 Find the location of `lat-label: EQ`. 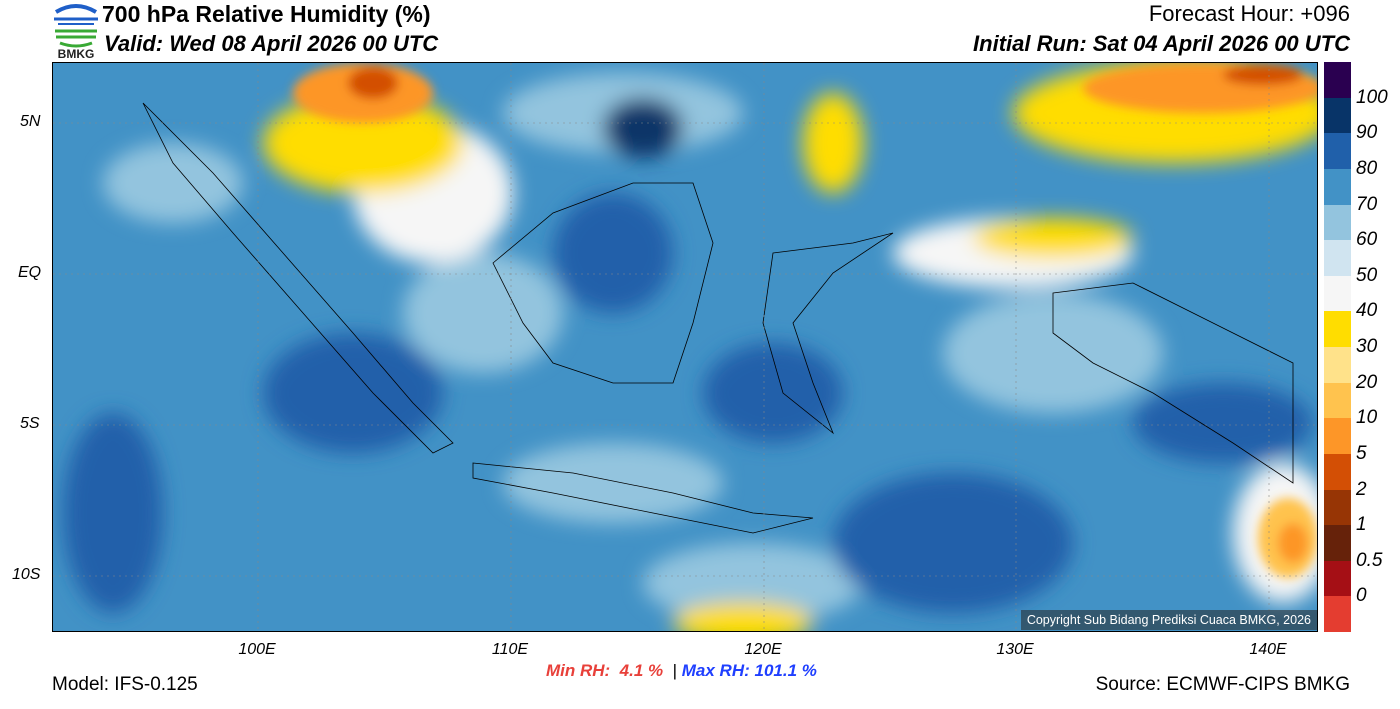

lat-label: EQ is located at coordinates (30, 272).